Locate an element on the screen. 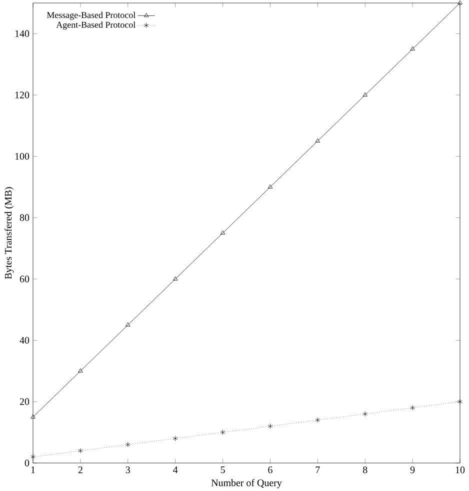 This screenshot has height=491, width=469. y-axis-title: Bytes Transfered (MB) is located at coordinates (9, 233).